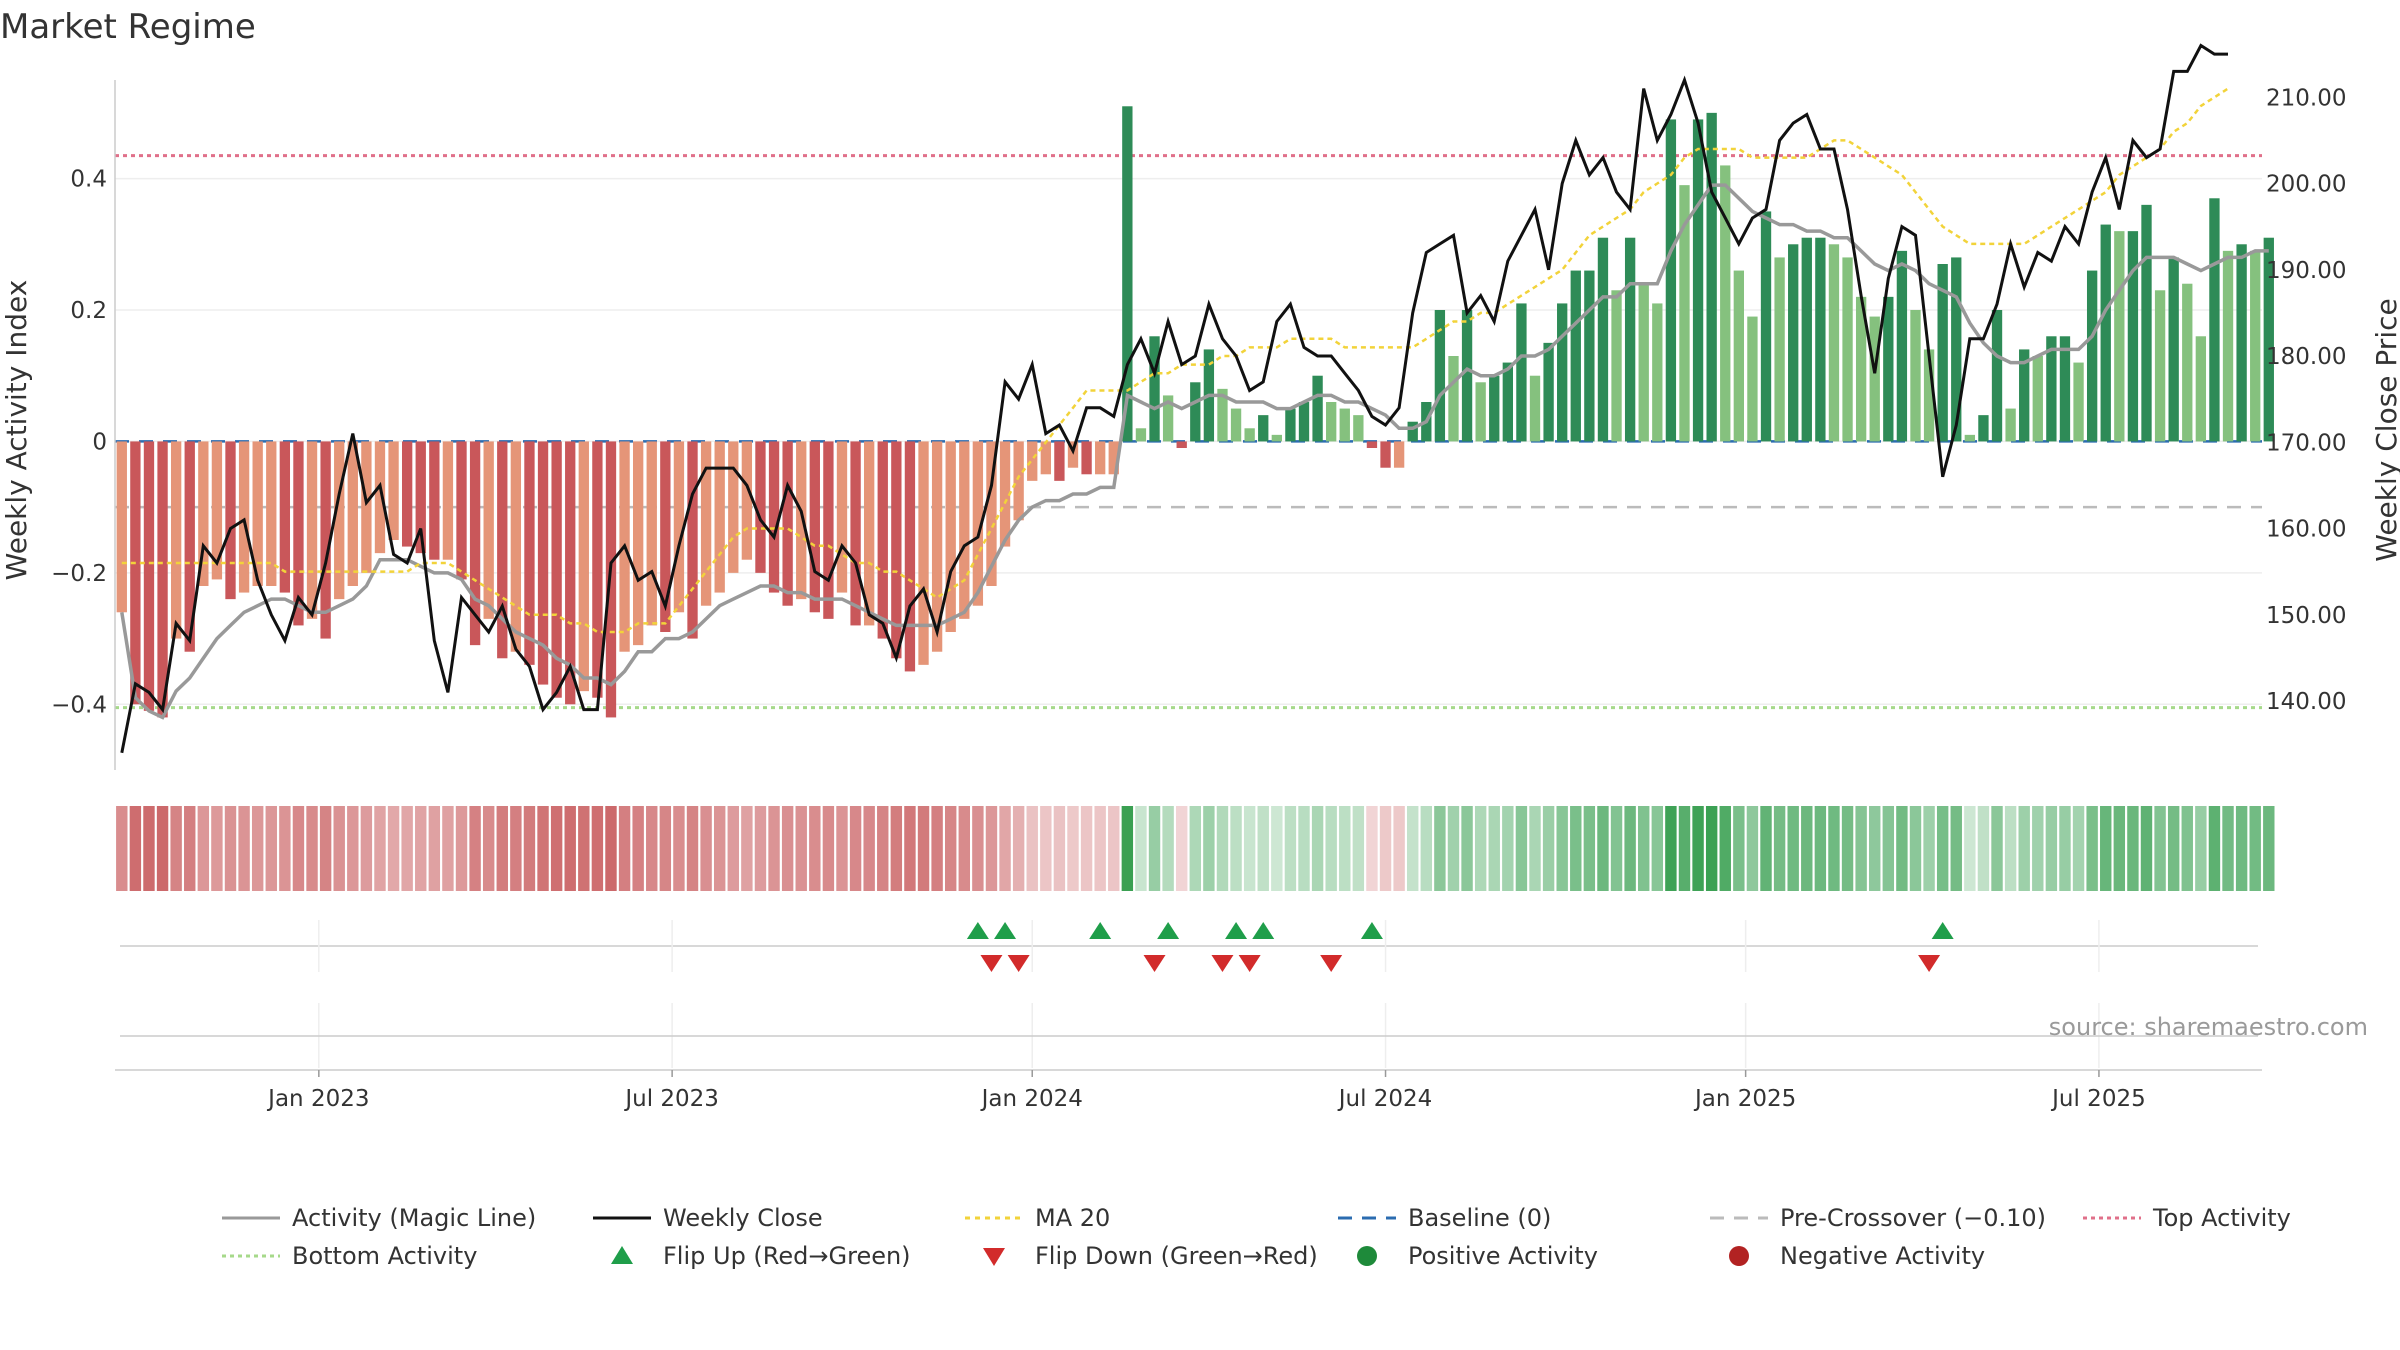 This screenshot has width=2400, height=1350. What do you see at coordinates (2306, 185) in the screenshot?
I see `right-tick-label: 200.00` at bounding box center [2306, 185].